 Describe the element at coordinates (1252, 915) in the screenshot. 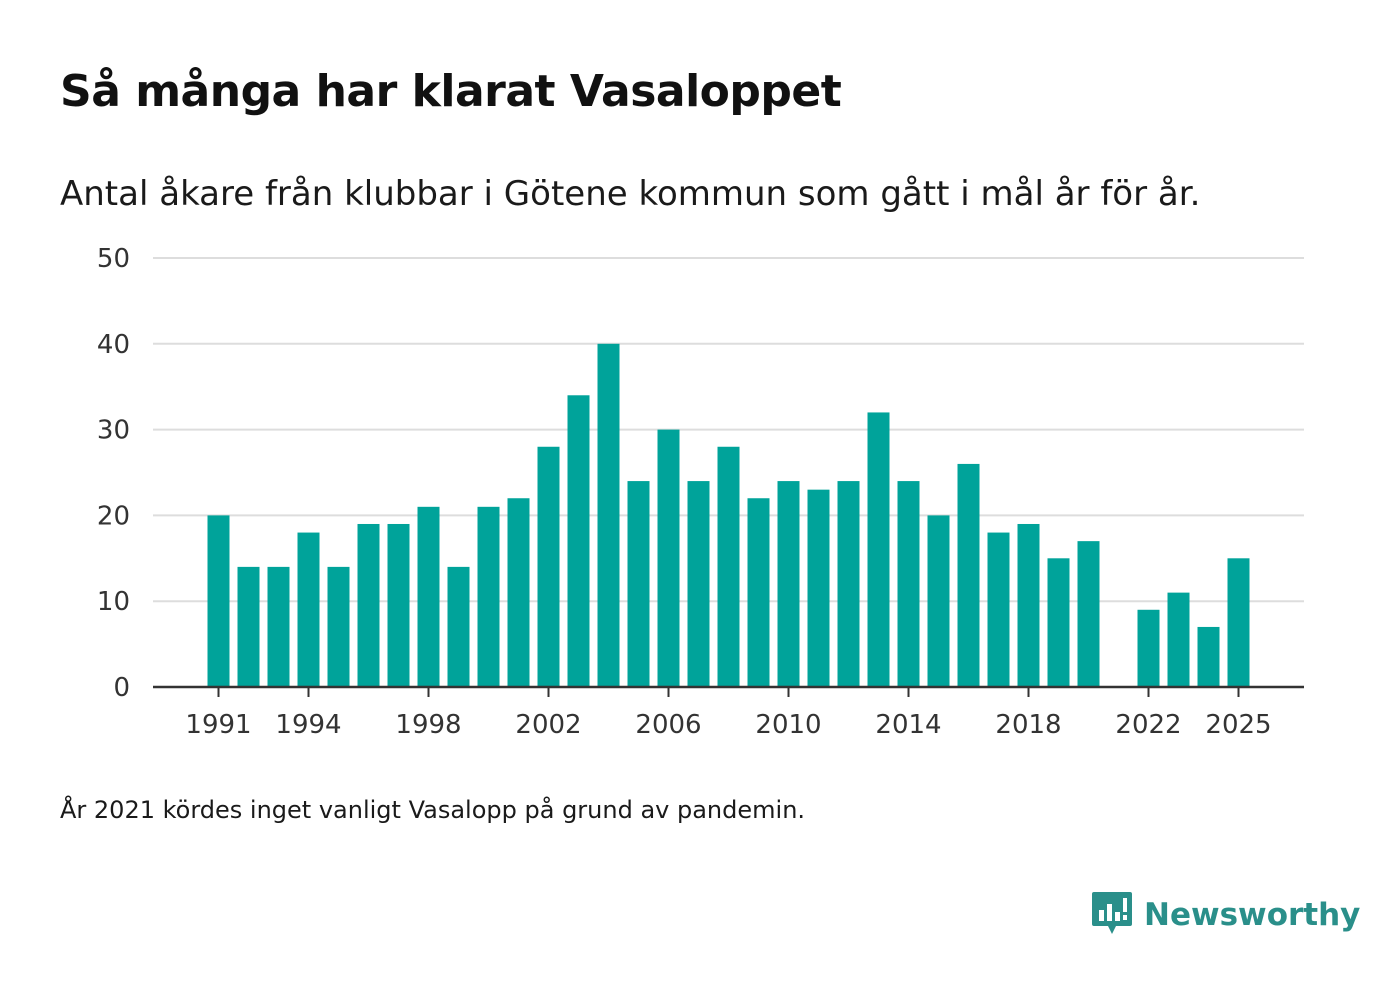

I see `brand-name: Newsworthy` at that location.